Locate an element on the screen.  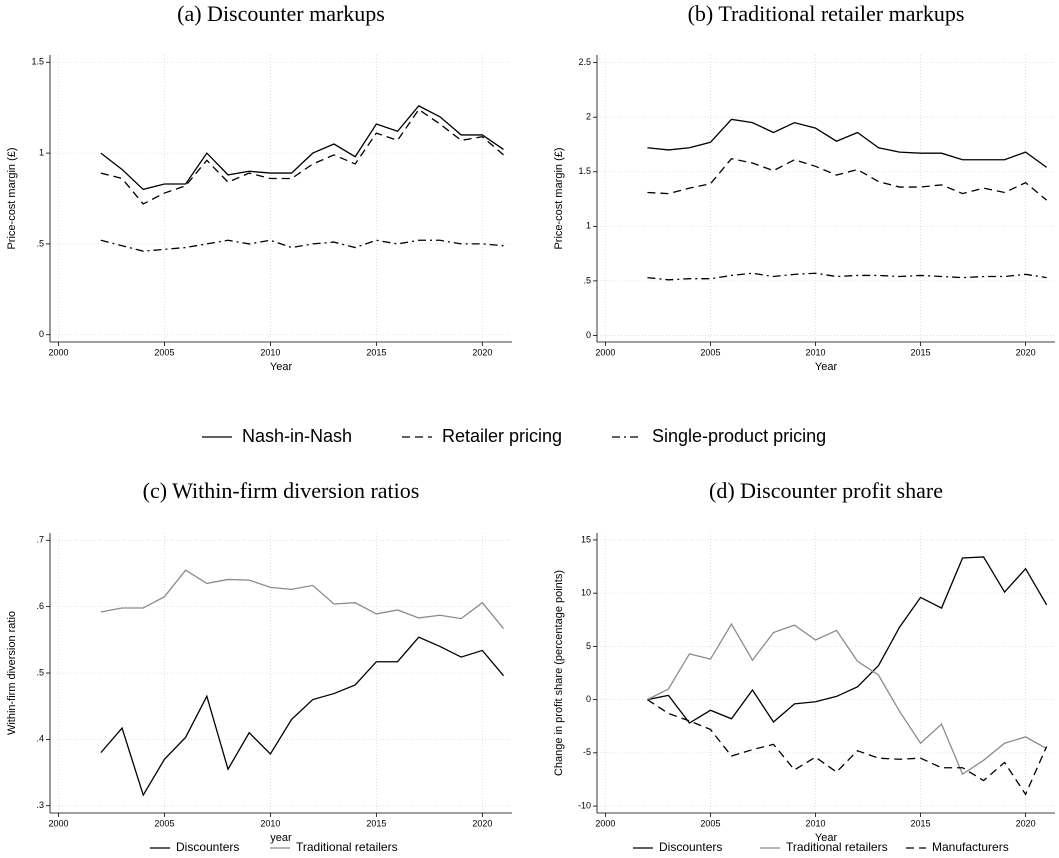
y-tick-label: 10 is located at coordinates (586, 593).